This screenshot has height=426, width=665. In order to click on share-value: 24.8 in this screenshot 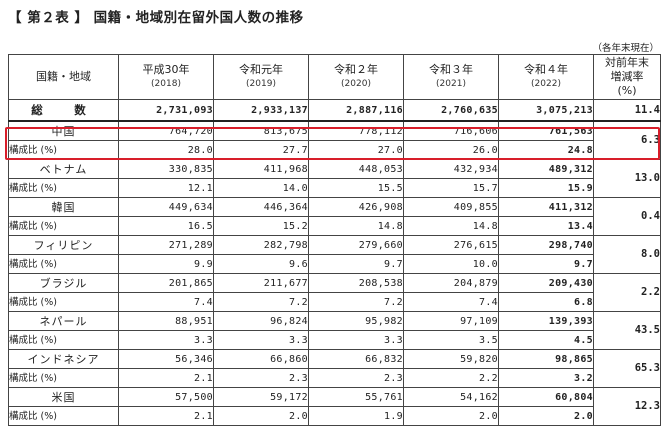, I will do `click(546, 150)`.